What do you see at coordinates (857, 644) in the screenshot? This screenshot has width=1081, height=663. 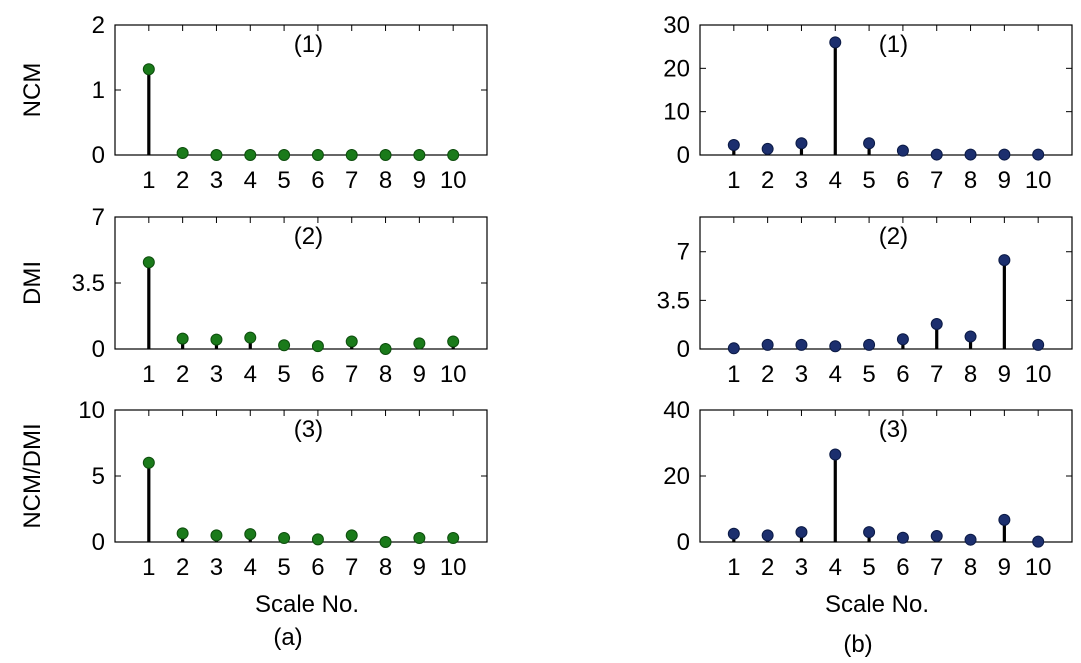 I see `caption-column-b: (b)` at bounding box center [857, 644].